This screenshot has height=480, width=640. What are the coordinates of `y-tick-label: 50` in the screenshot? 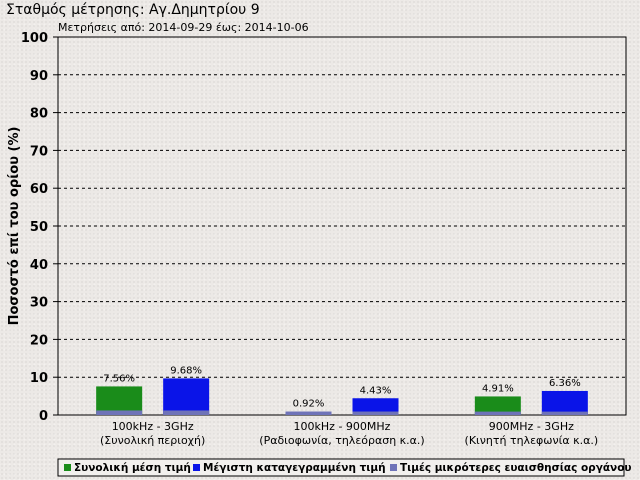 It's located at (39, 227).